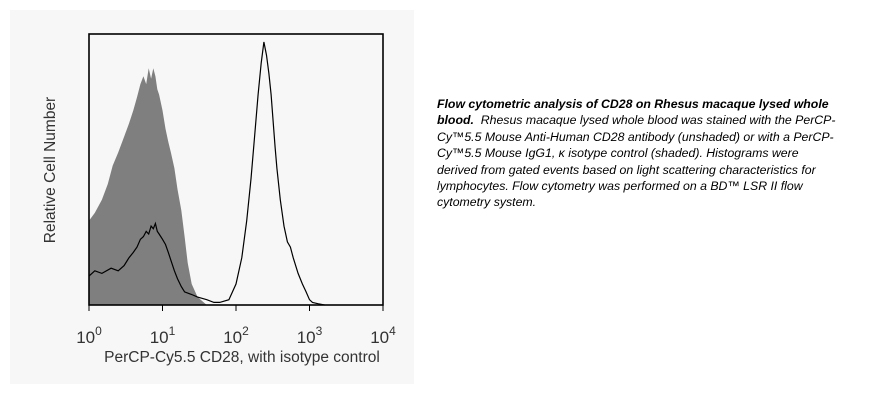  I want to click on x-tick-label: 10², so click(236, 335).